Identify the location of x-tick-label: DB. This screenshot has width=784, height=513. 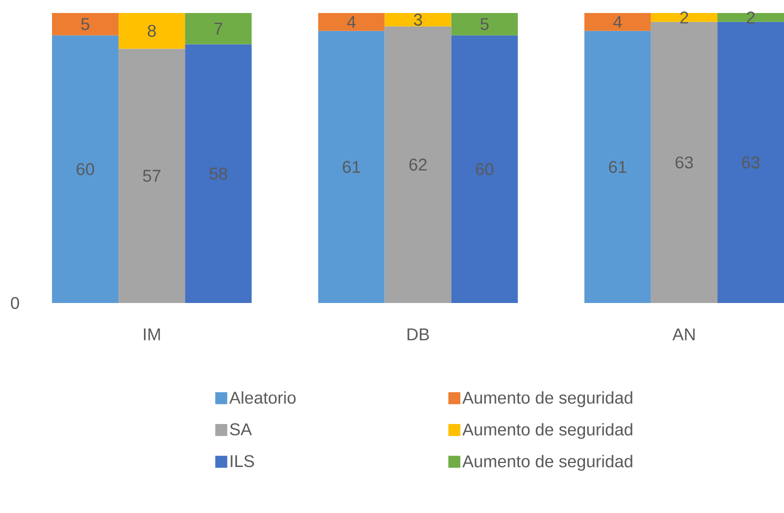
(418, 334).